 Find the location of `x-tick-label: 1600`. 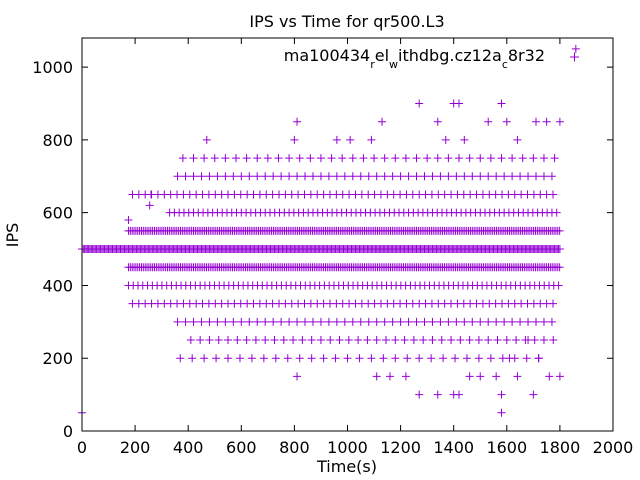

x-tick-label: 1600 is located at coordinates (506, 447).